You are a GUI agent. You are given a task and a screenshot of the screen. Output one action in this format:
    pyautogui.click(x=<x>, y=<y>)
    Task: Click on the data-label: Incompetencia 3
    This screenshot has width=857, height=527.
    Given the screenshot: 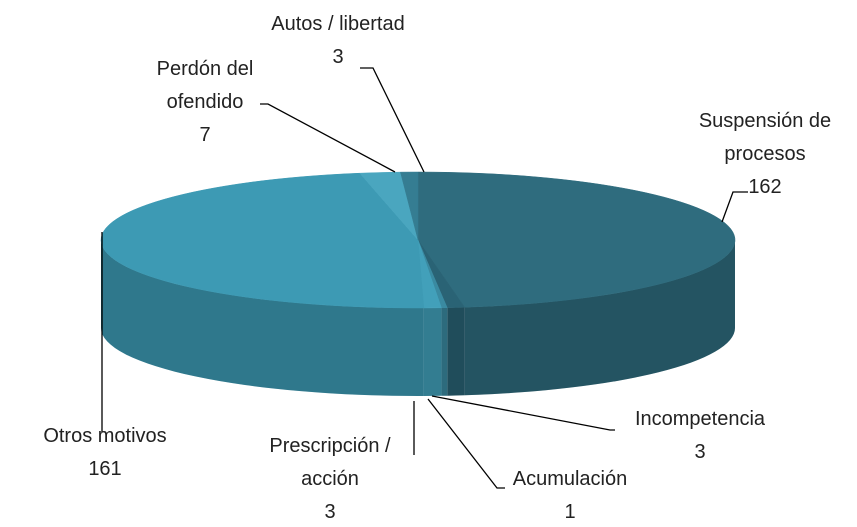 What is the action you would take?
    pyautogui.click(x=700, y=436)
    